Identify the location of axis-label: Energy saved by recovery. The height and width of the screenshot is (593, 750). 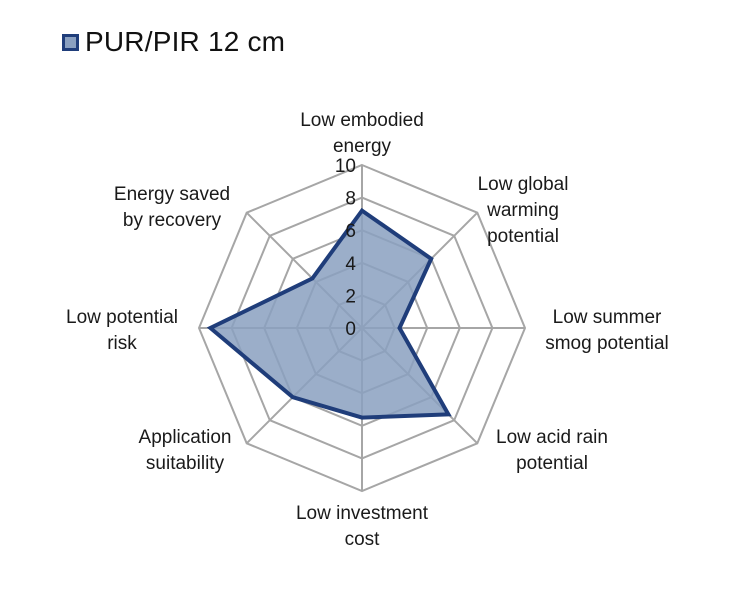
(172, 207).